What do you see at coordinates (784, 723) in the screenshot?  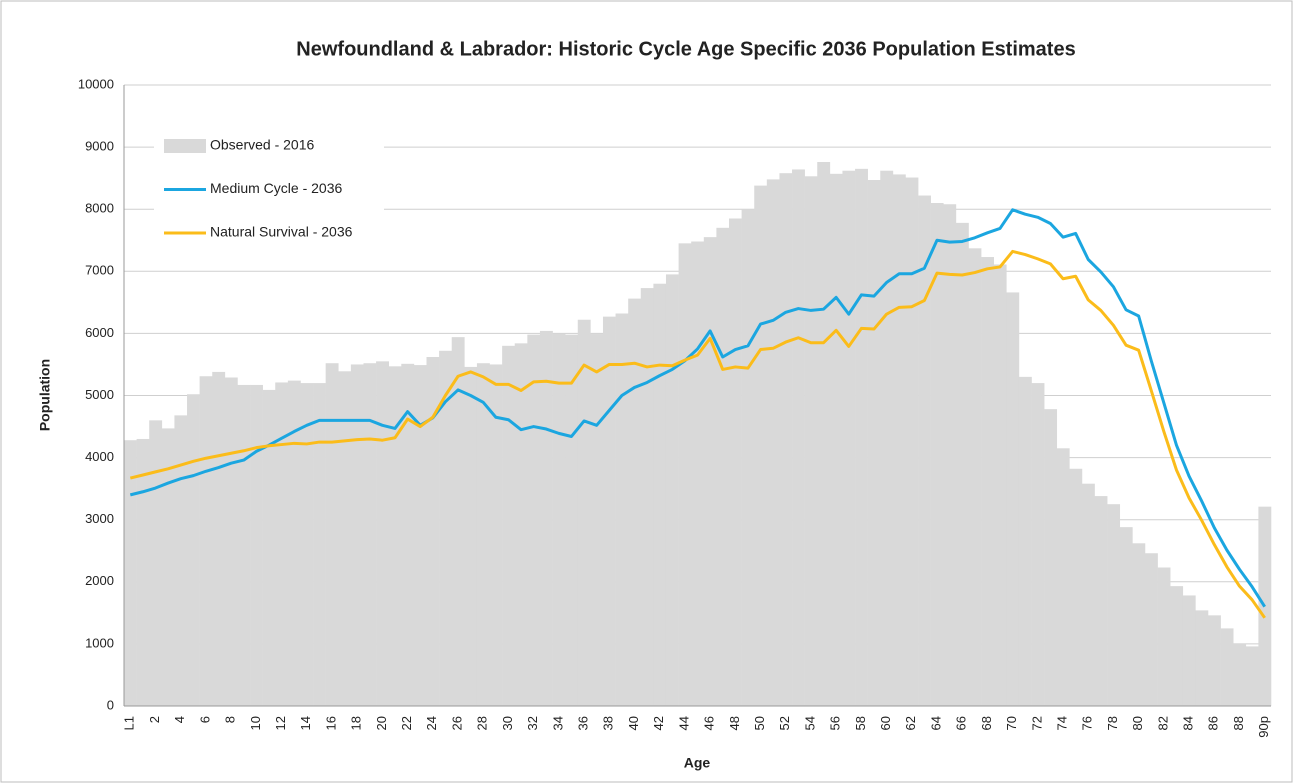 I see `x-tick-label: 52` at bounding box center [784, 723].